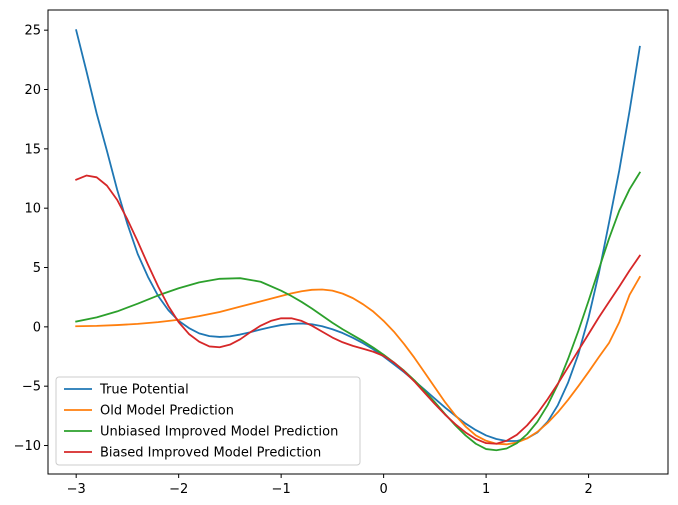 Image resolution: width=678 pixels, height=505 pixels. Describe the element at coordinates (144, 390) in the screenshot. I see `legend-label: True Potential` at that location.